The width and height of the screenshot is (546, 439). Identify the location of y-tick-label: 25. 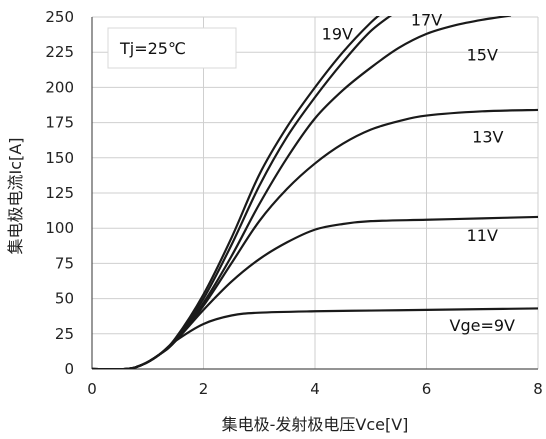
(64, 334).